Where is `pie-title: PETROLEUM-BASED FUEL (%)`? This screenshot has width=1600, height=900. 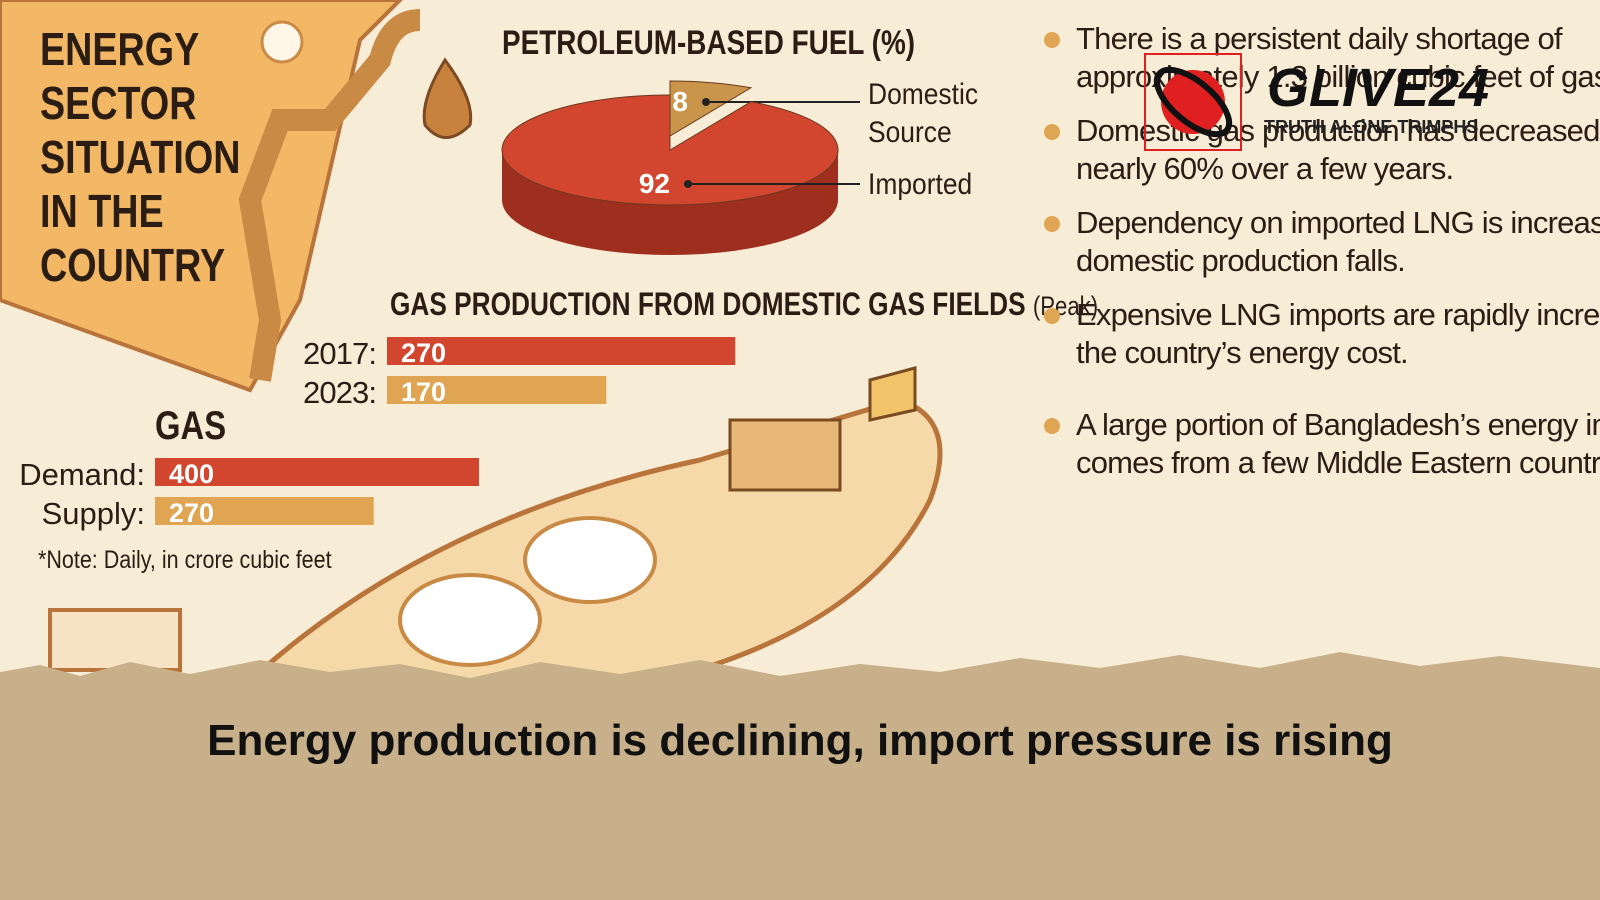
pie-title: PETROLEUM-BASED FUEL (%) is located at coordinates (709, 43).